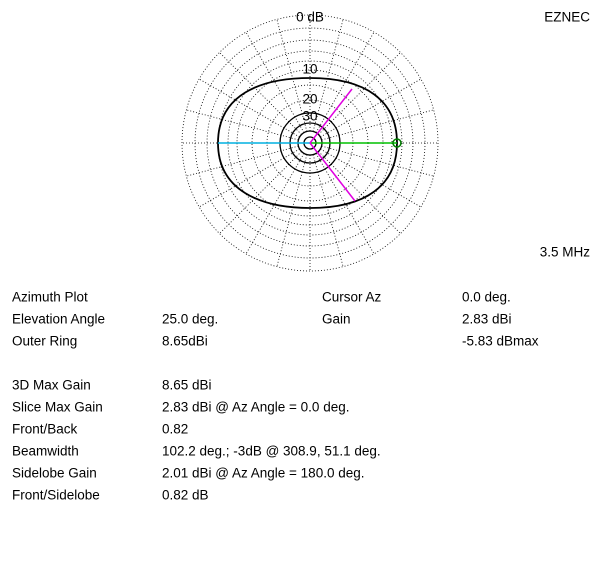  Describe the element at coordinates (487, 319) in the screenshot. I see `field-value: 2.83 dBi` at that location.